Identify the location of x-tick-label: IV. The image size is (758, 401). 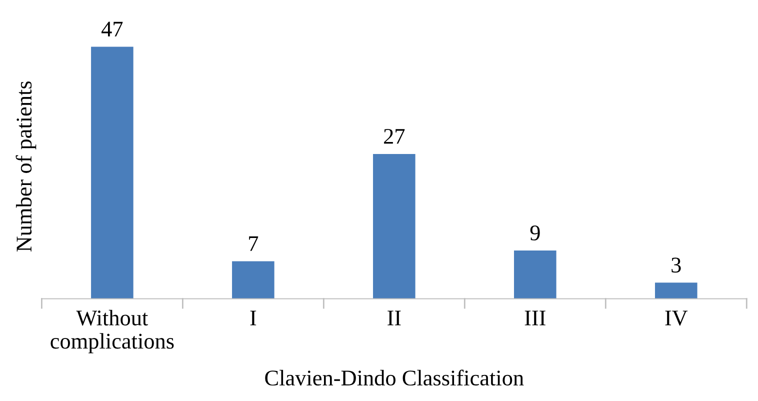
(676, 318).